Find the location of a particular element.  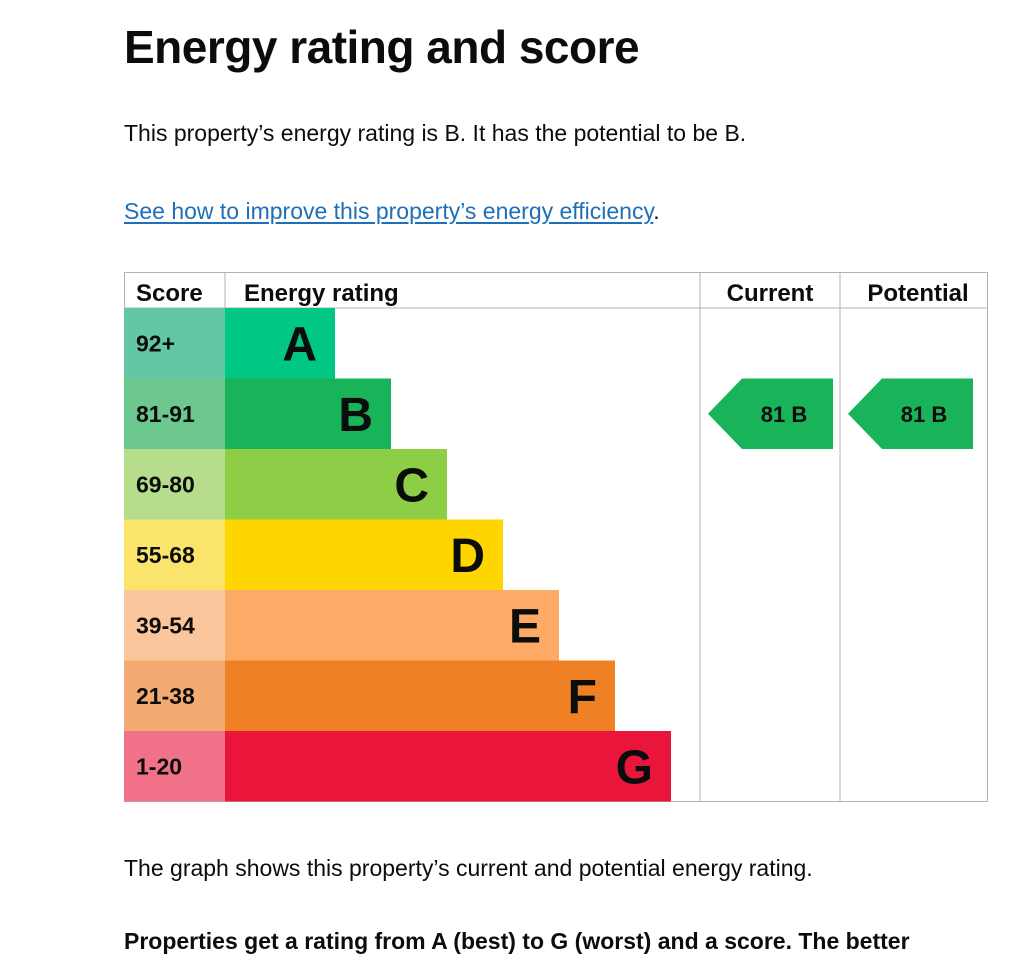

potential-arrow is located at coordinates (910, 413).